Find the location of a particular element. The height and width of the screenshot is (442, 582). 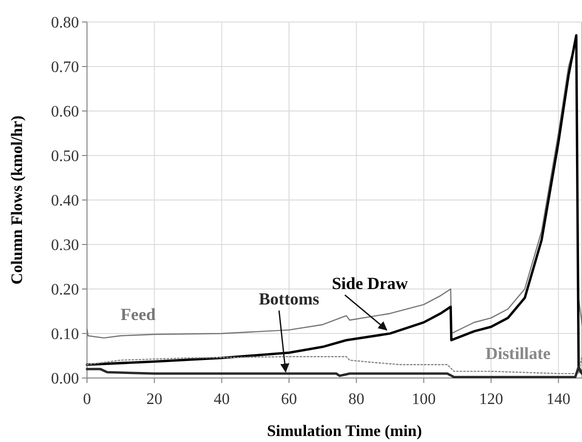

x-tick-label: 80 is located at coordinates (356, 399).